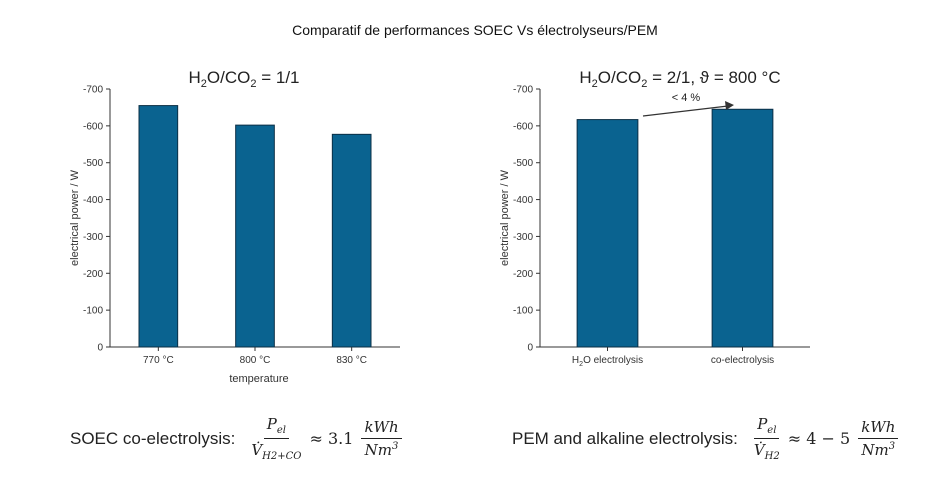  What do you see at coordinates (766, 438) in the screenshot?
I see `fraction-power-flow: Pel V̇H2` at bounding box center [766, 438].